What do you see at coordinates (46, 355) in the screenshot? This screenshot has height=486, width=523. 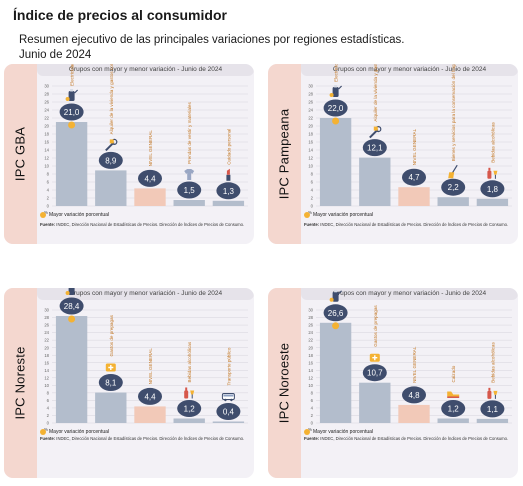 I see `y-tick-label: 18` at bounding box center [46, 355].